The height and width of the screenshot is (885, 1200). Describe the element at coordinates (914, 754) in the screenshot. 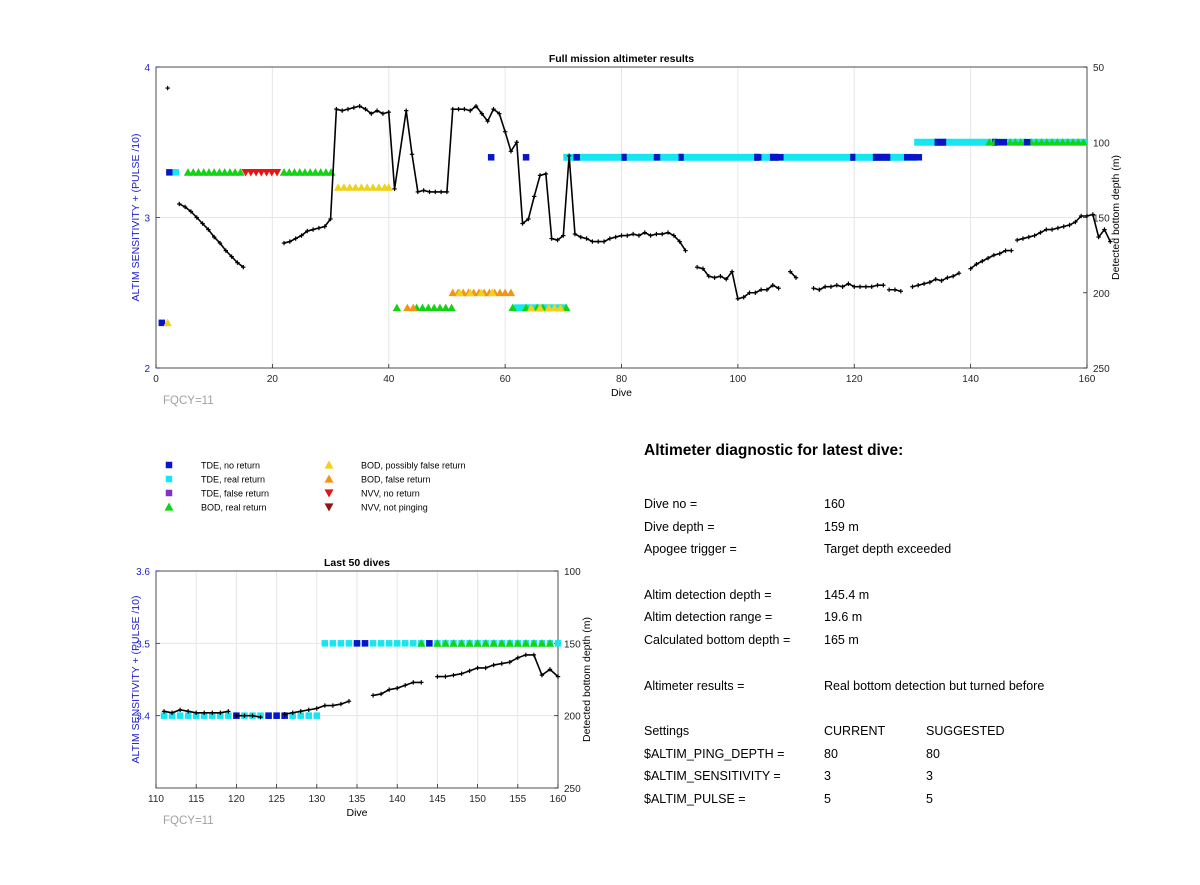

I see `setting-row-ping-depth: $ALTIM_PING_DEPTH = 80 80` at that location.